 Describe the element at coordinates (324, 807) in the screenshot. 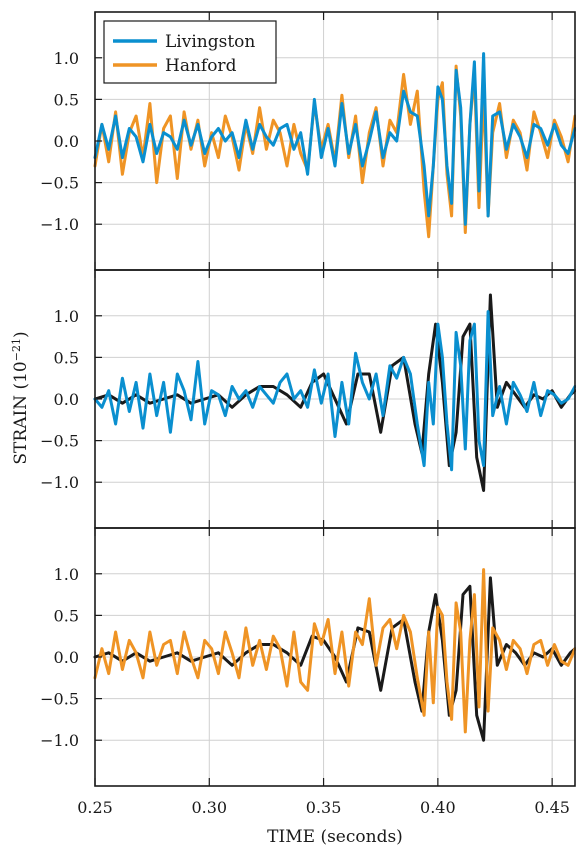

I see `x-tick-label: 0.35` at that location.